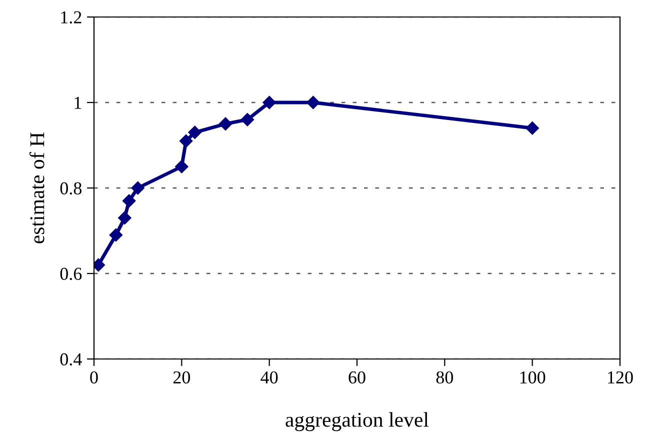 The height and width of the screenshot is (441, 668). Describe the element at coordinates (36, 188) in the screenshot. I see `y-axis-title: estimate of H` at that location.